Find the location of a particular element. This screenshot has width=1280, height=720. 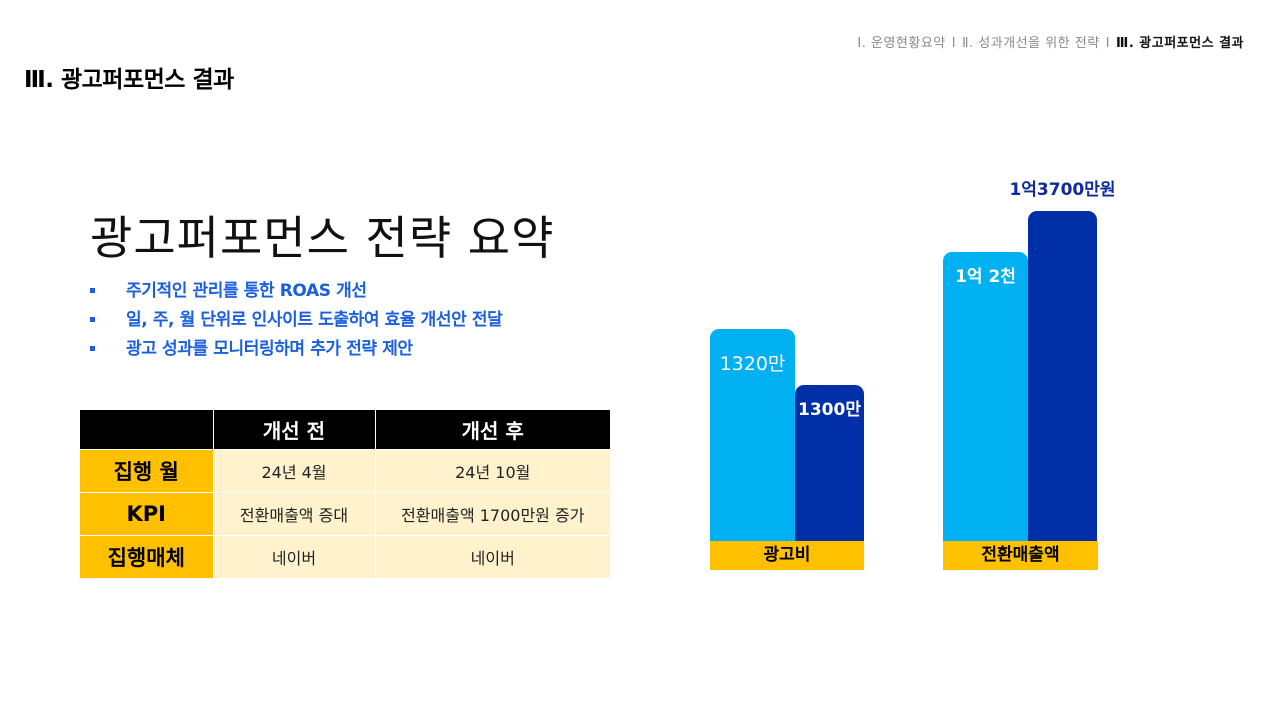

breadcrumb-item-results: Ⅲ. 광고퍼포먼스 결과 is located at coordinates (1180, 43).